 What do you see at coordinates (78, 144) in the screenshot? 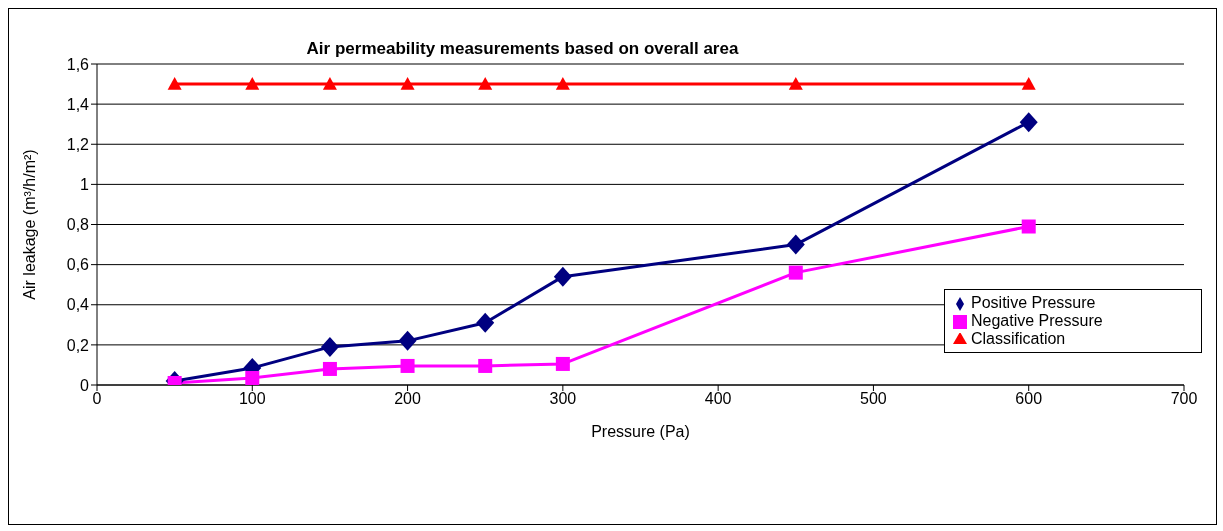
I see `y-tick-label: 1,2` at bounding box center [78, 144].